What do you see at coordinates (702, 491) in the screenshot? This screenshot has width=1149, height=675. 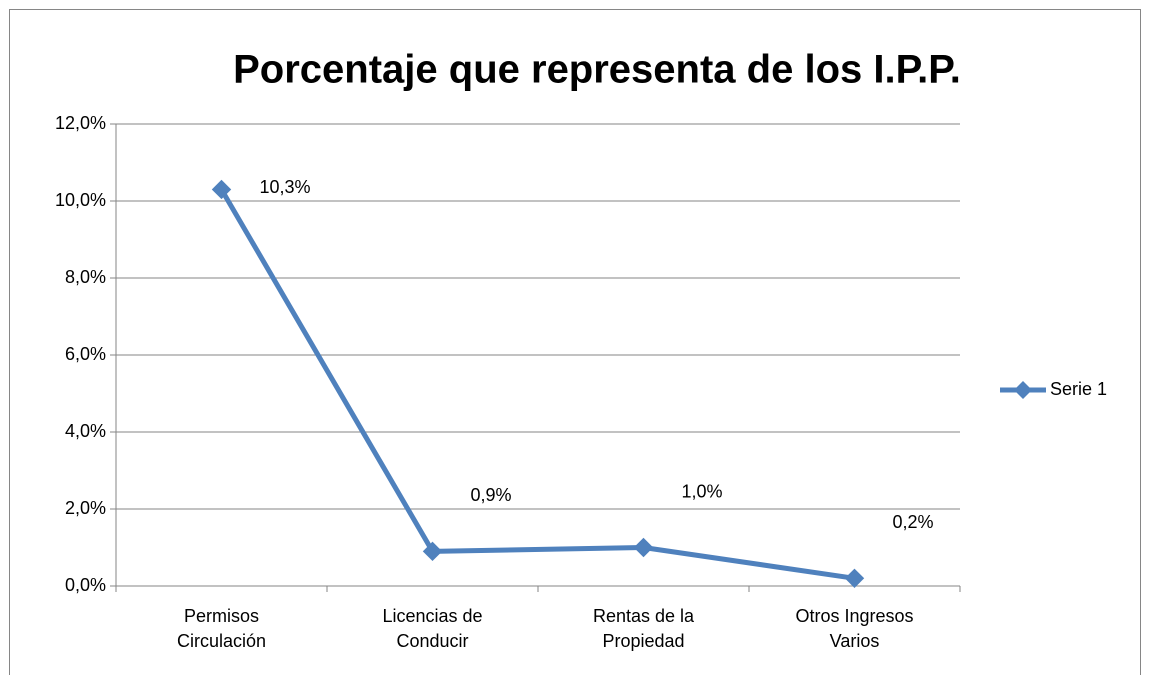 I see `data-label: 1,0%` at bounding box center [702, 491].